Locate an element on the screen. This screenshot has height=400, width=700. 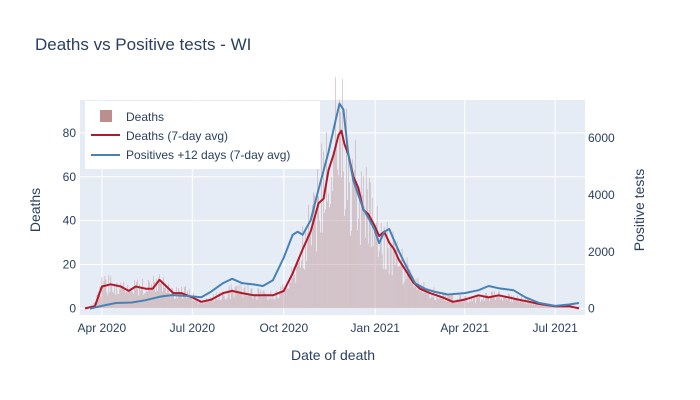
legend-swatch-deaths is located at coordinates (106, 116).